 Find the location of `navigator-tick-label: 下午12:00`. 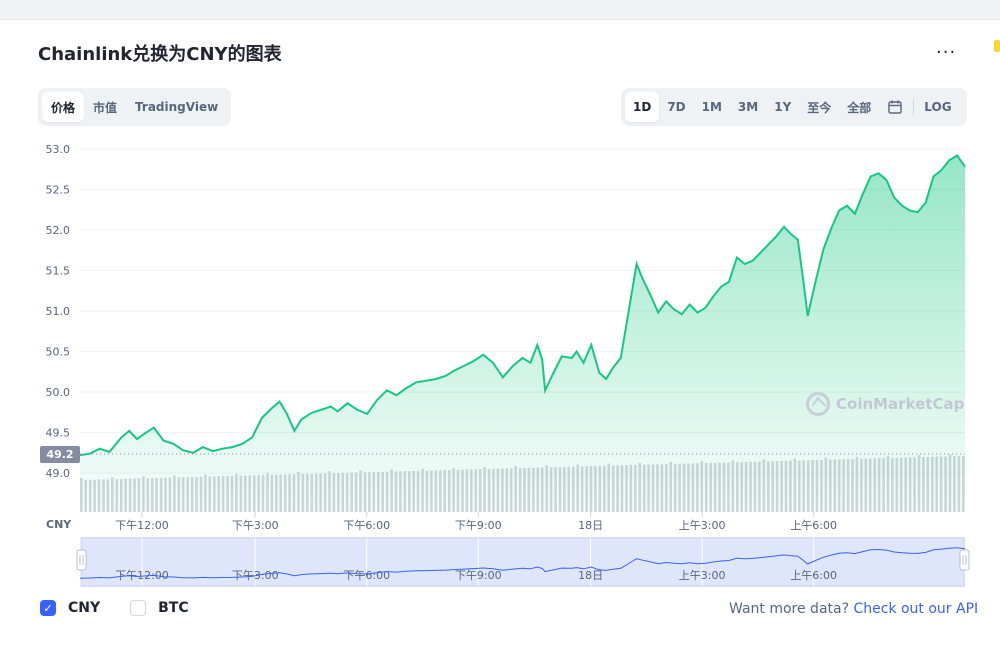

navigator-tick-label: 下午12:00 is located at coordinates (142, 575).